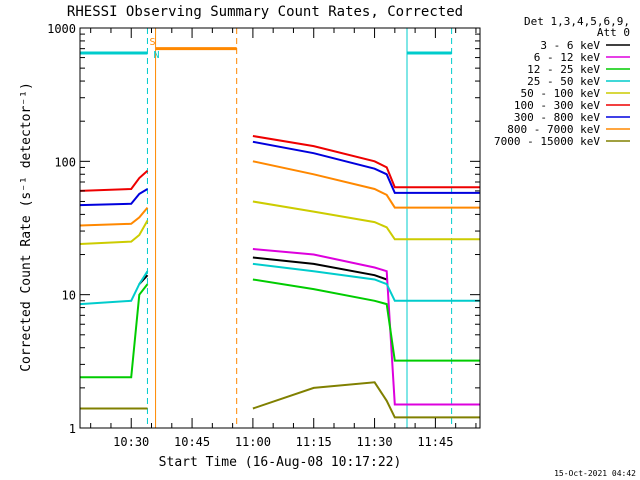 The height and width of the screenshot is (480, 640). I want to click on legend-header-line: Det 1,3,4,5,6,9,, so click(577, 21).